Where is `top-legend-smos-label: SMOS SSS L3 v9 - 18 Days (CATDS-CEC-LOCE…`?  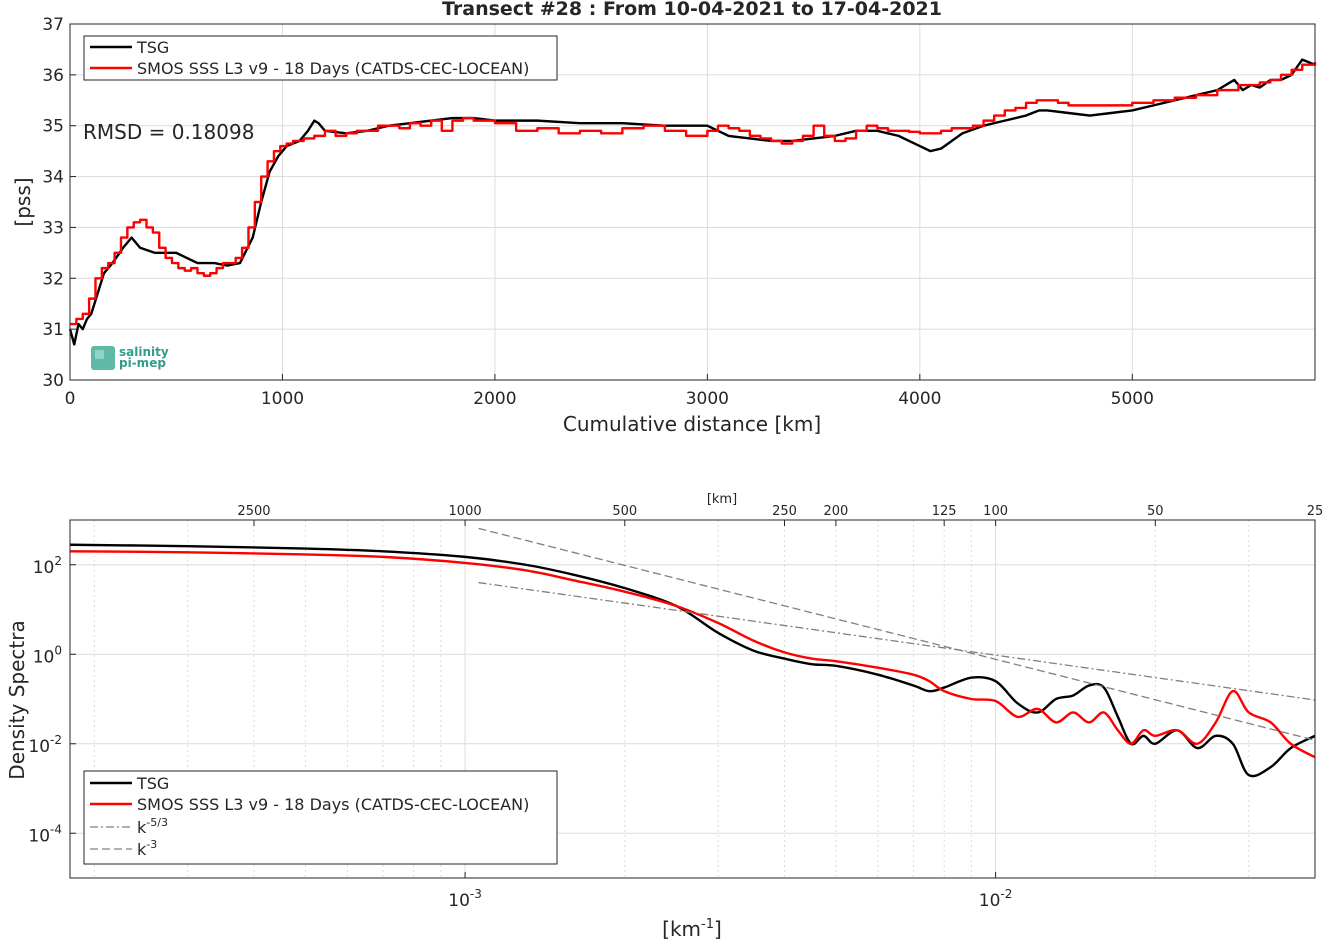 top-legend-smos-label: SMOS SSS L3 v9 - 18 Days (CATDS-CEC-LOCE… is located at coordinates (333, 68).